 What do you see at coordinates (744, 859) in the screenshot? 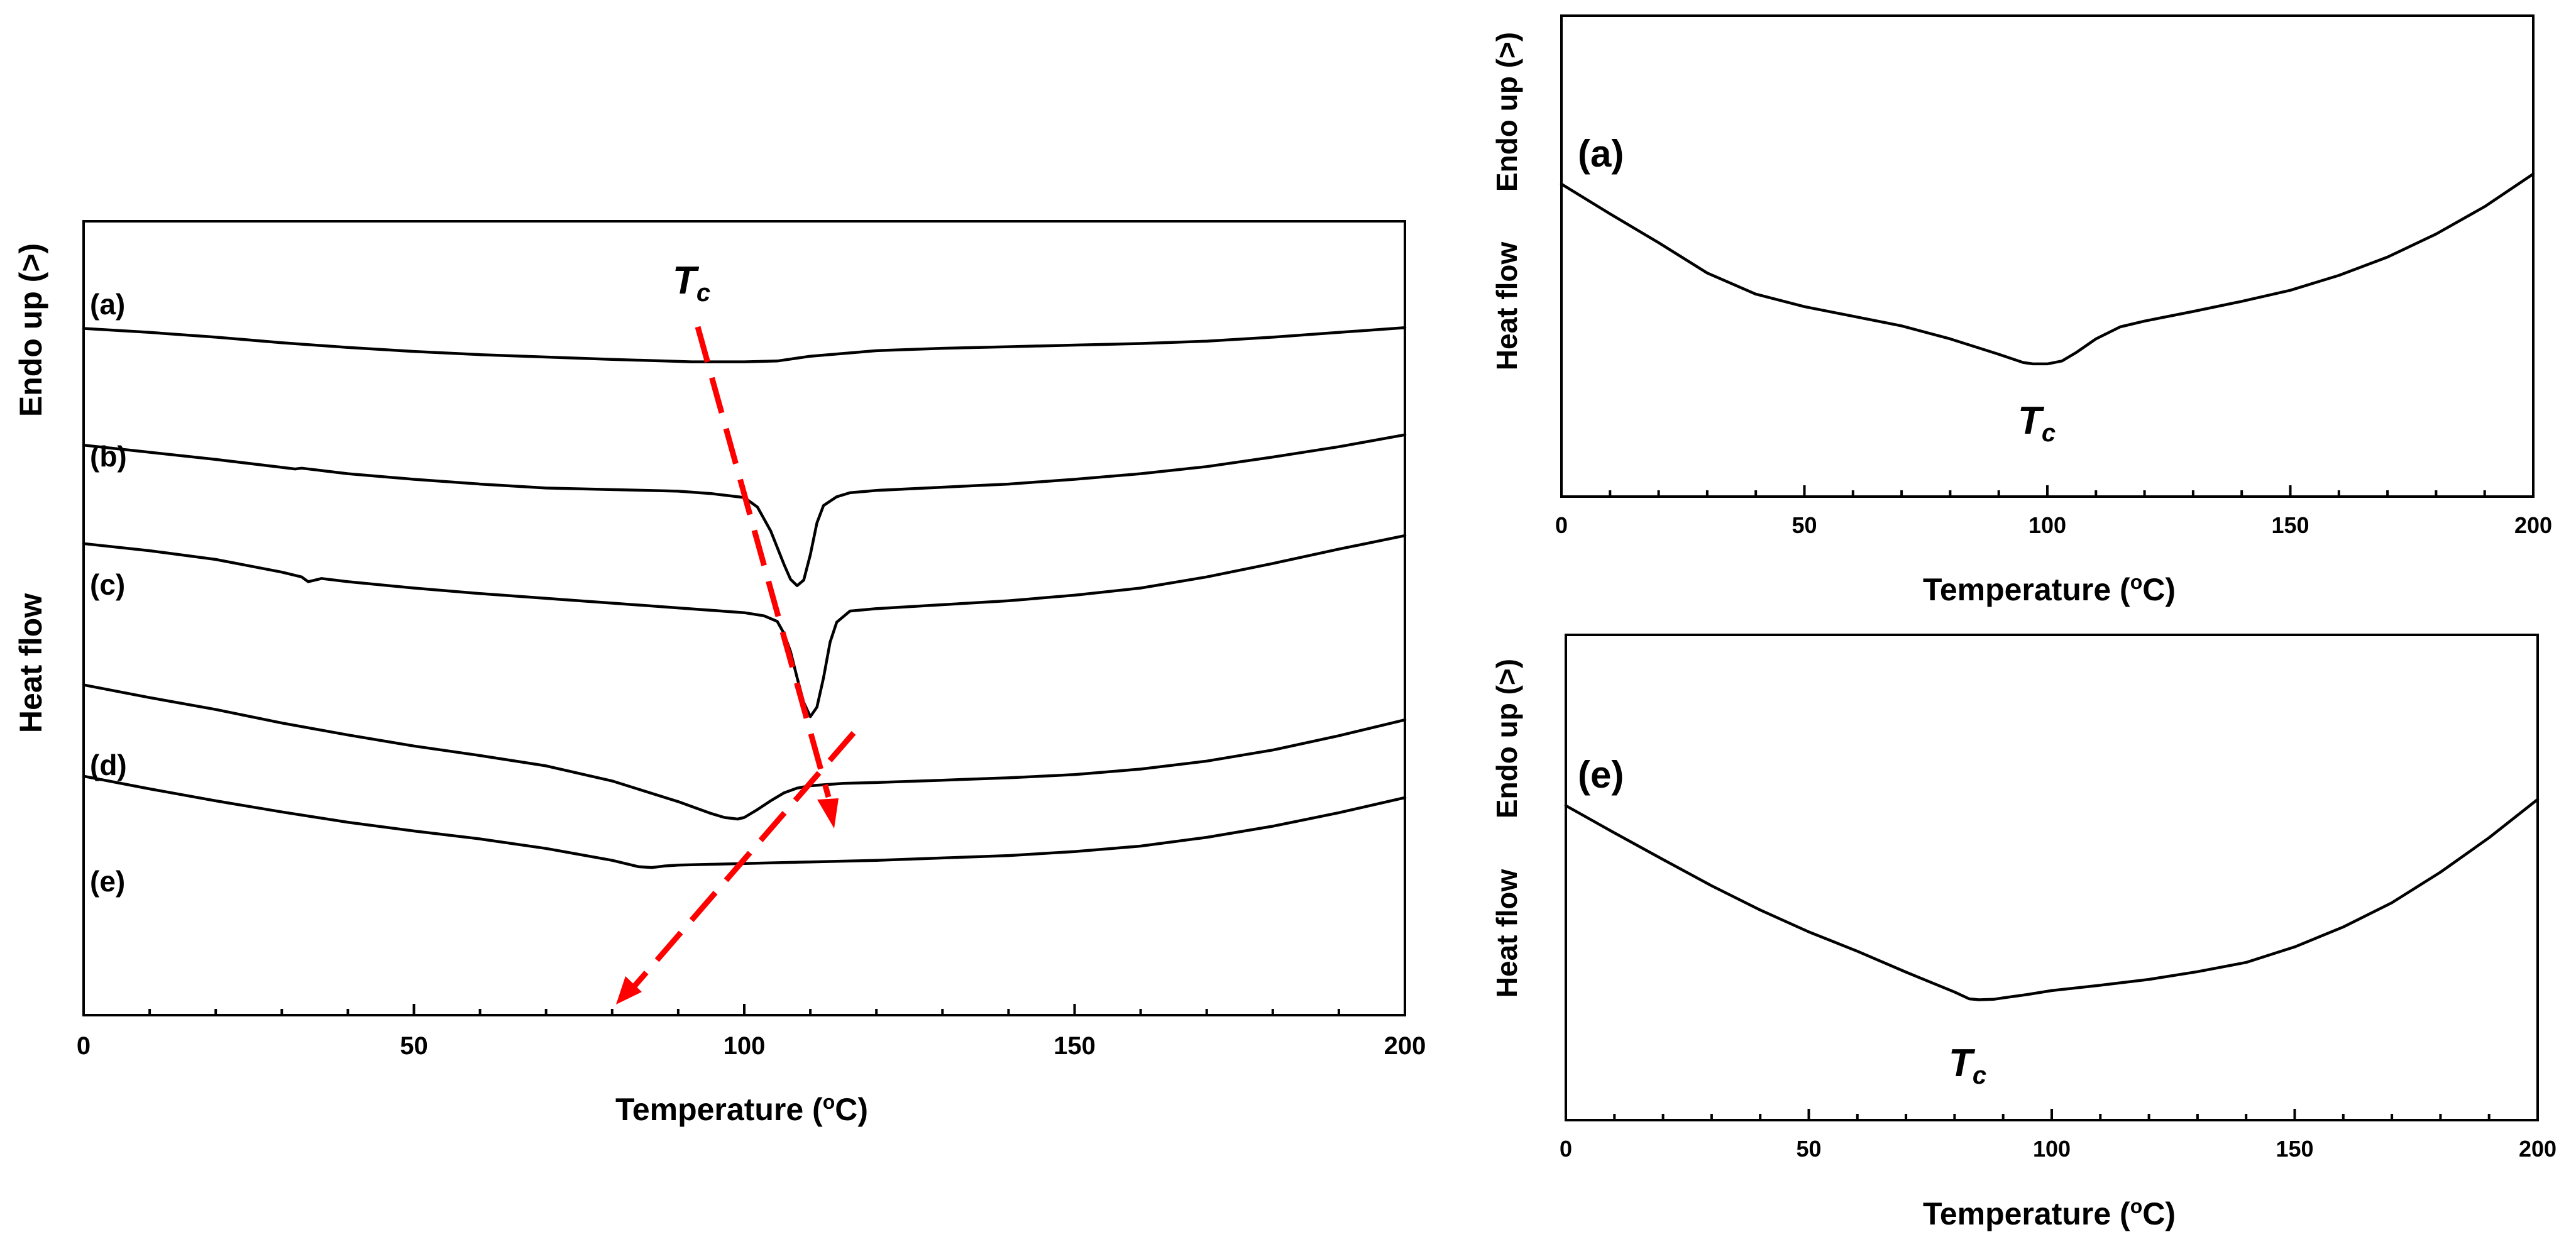
I see `tc-trend-arrow-left` at bounding box center [744, 859].